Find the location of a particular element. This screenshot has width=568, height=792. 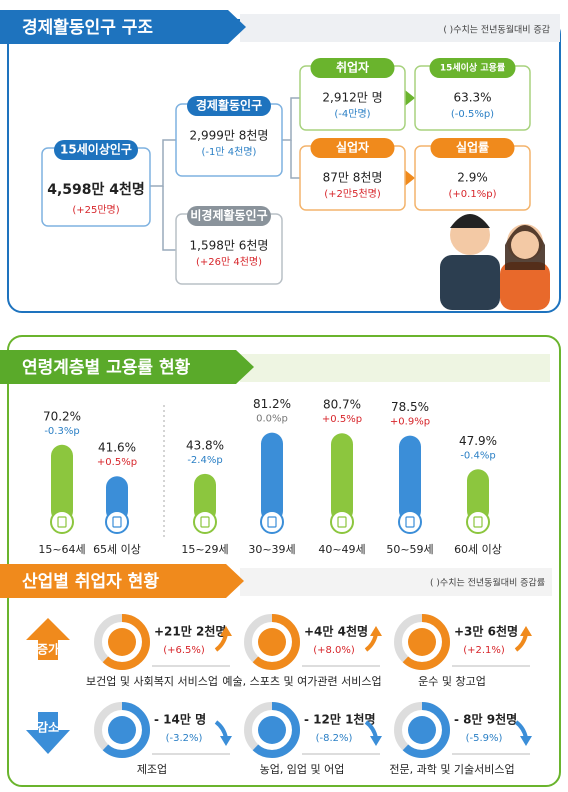

decrease-arrow is located at coordinates (48, 733).